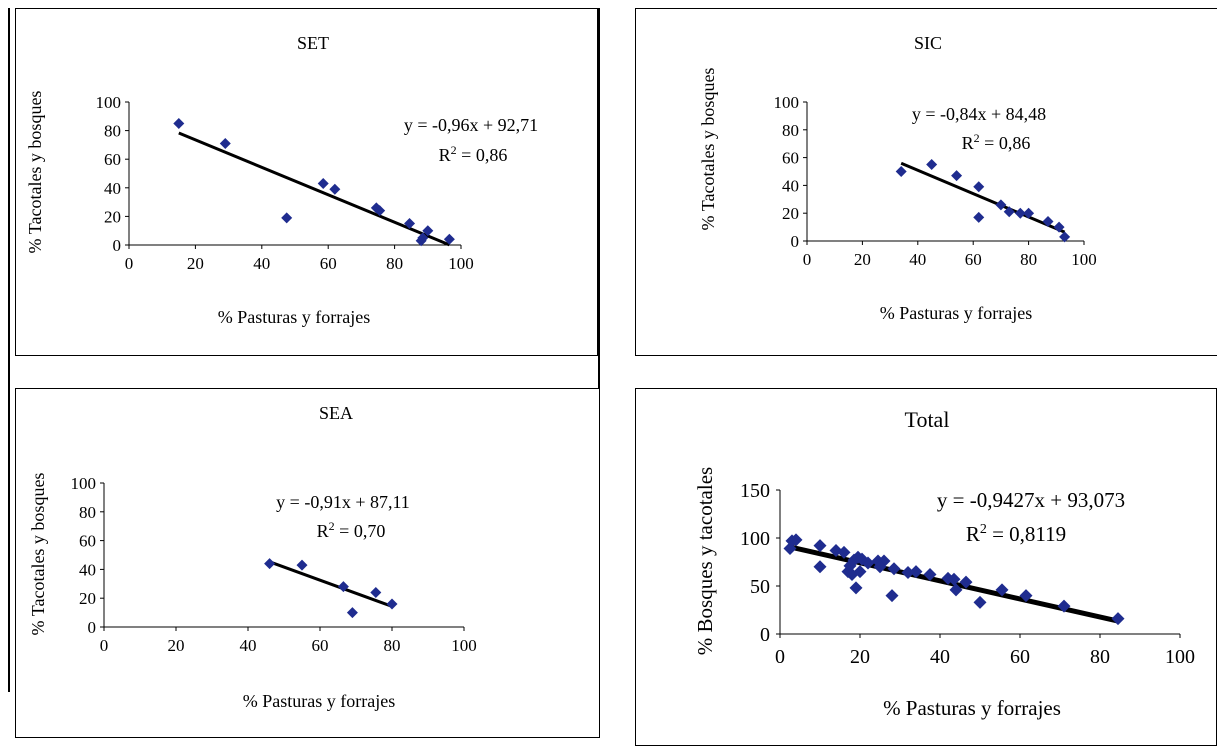 The width and height of the screenshot is (1217, 752). What do you see at coordinates (9, 350) in the screenshot?
I see `separator-line-left` at bounding box center [9, 350].